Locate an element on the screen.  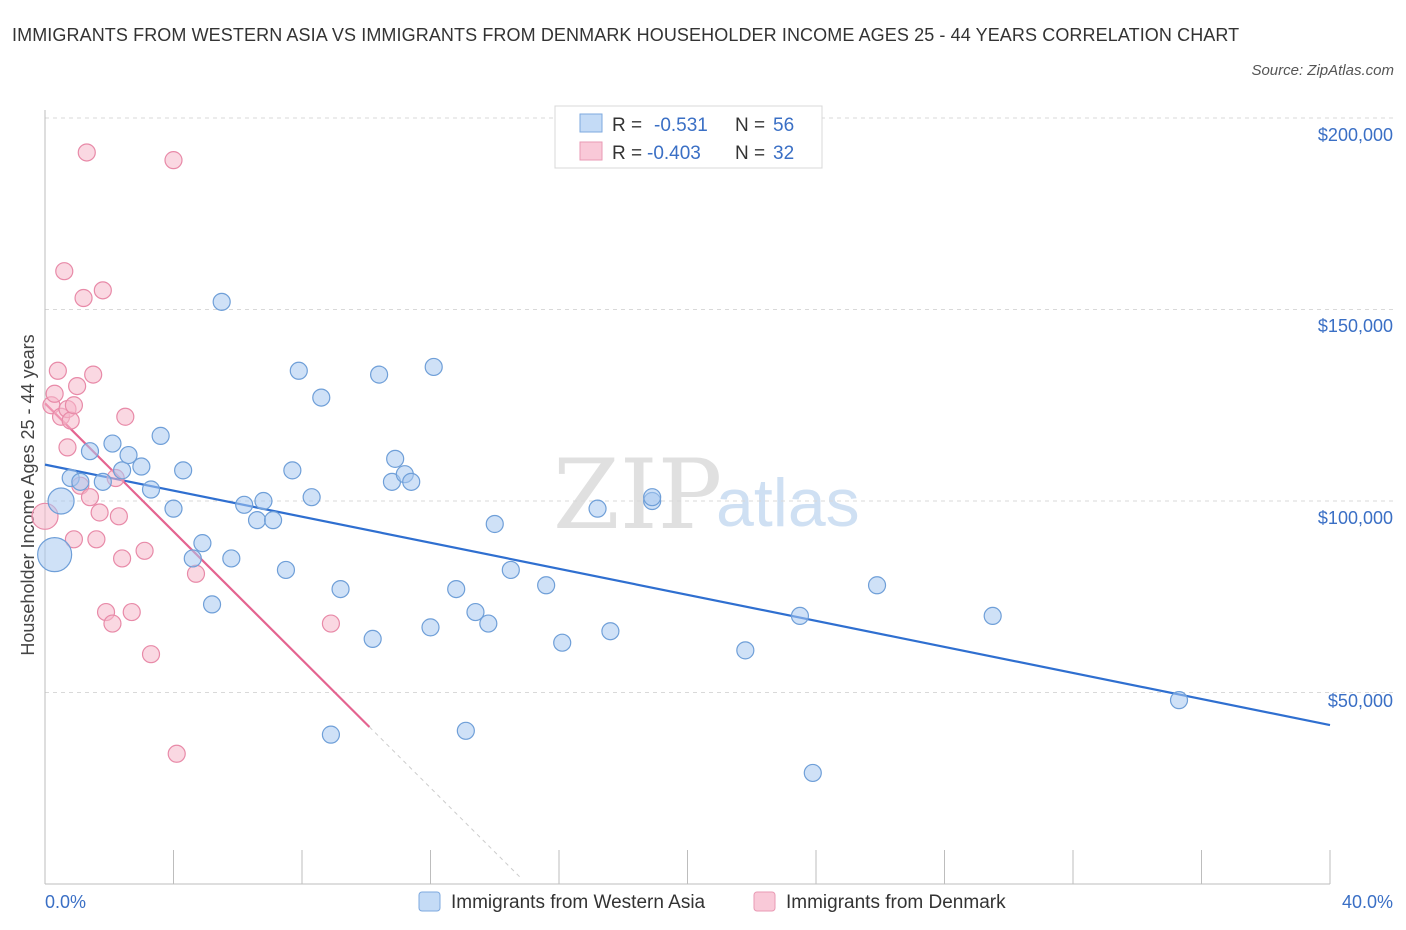
legend-swatch-denmark is located at coordinates (764, 901).